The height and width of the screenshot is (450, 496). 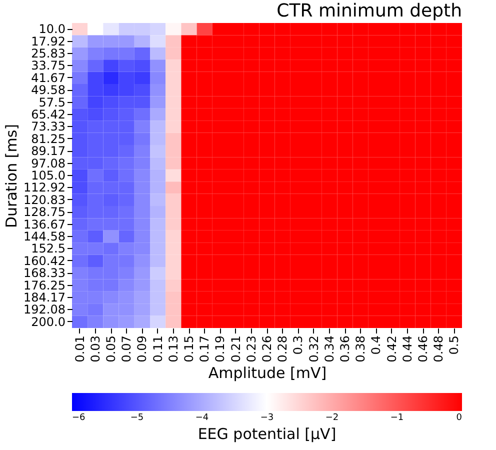 I want to click on color-bar-label: −3, so click(x=267, y=418).